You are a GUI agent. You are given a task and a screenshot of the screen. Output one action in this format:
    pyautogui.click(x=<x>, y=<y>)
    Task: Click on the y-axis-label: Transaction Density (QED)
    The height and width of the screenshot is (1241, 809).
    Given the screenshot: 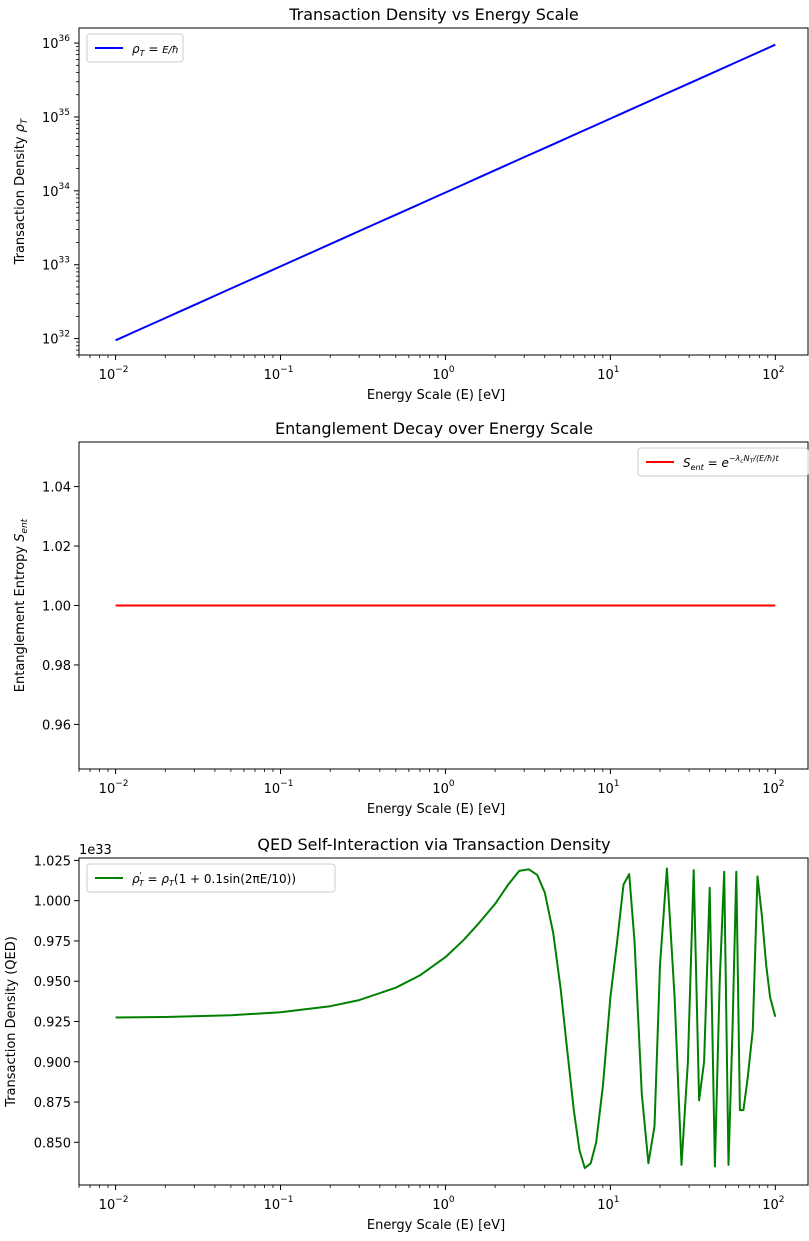 What is the action you would take?
    pyautogui.click(x=11, y=1022)
    